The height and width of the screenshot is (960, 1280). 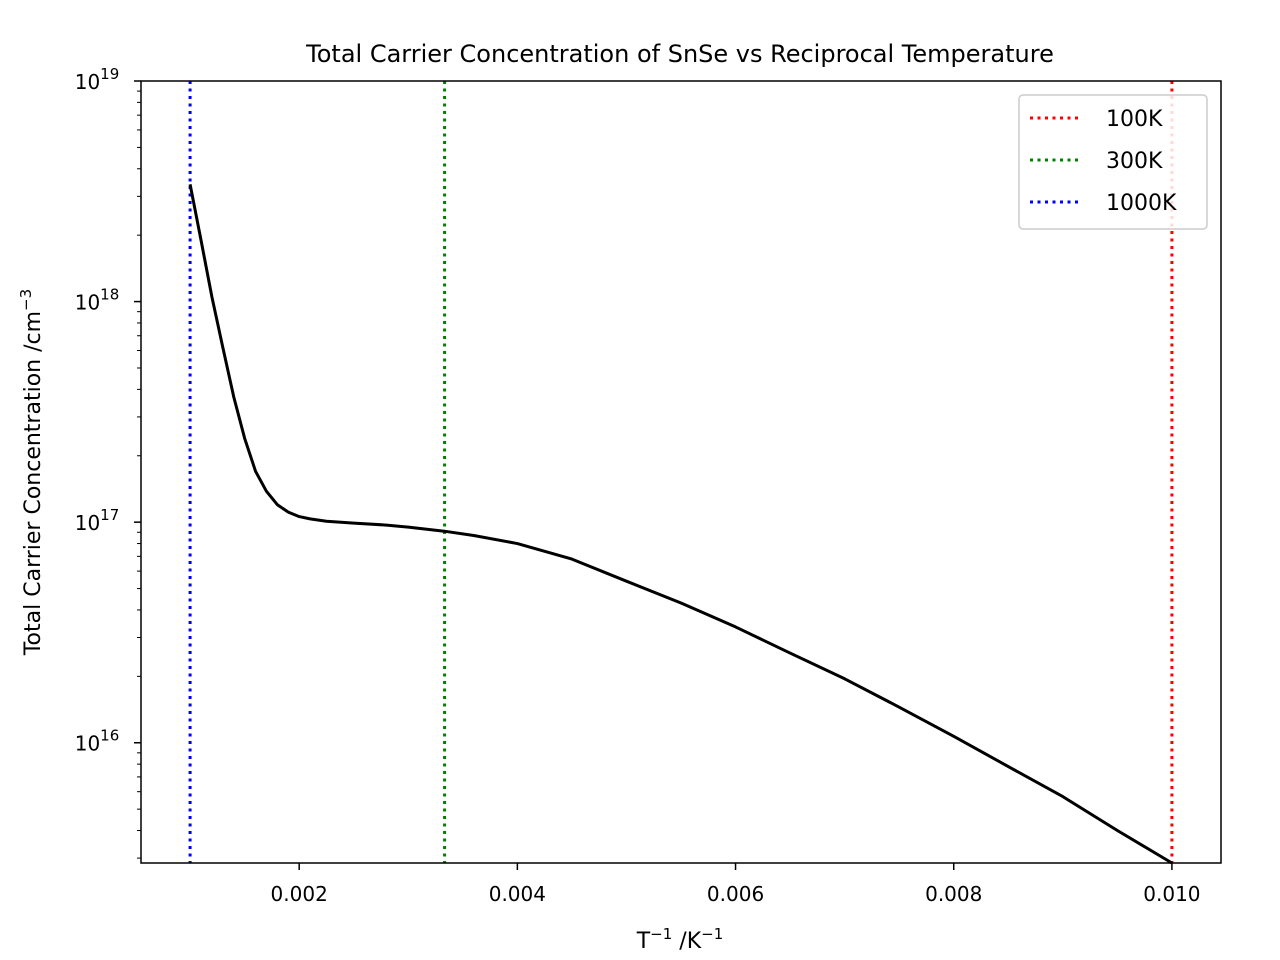 What do you see at coordinates (1141, 203) in the screenshot?
I see `legend-label: 1000K` at bounding box center [1141, 203].